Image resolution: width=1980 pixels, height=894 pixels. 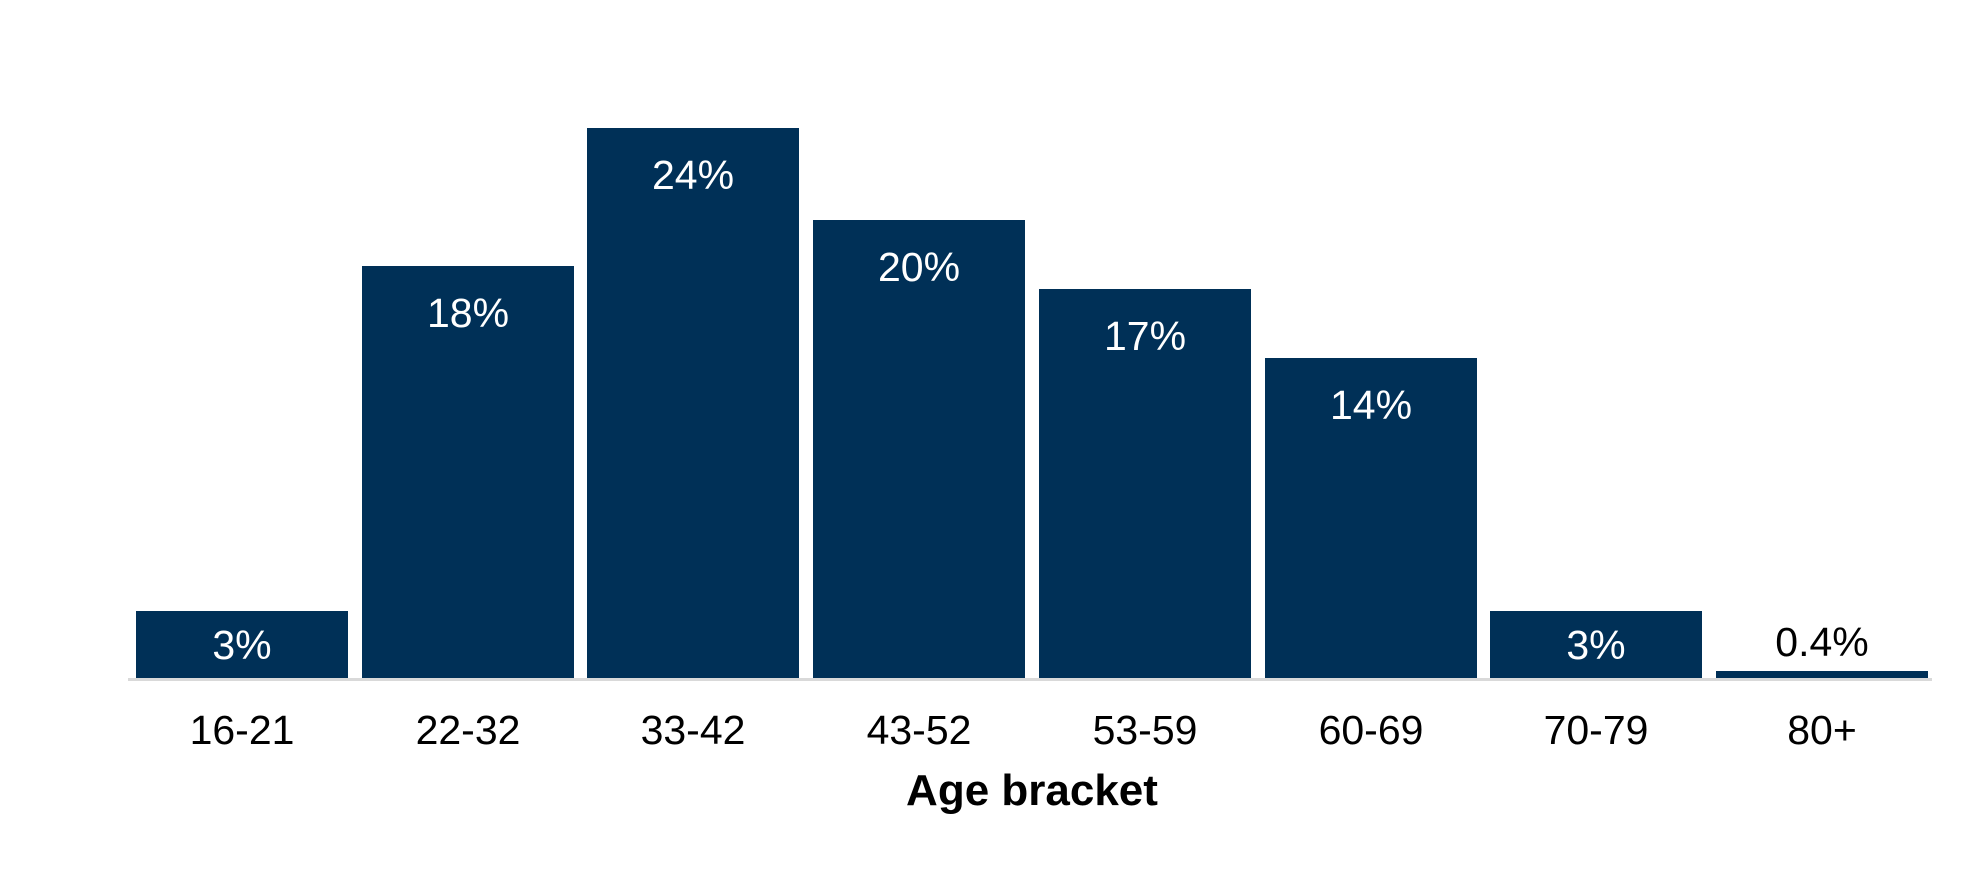 What do you see at coordinates (242, 730) in the screenshot?
I see `x-tick-label: 16-21` at bounding box center [242, 730].